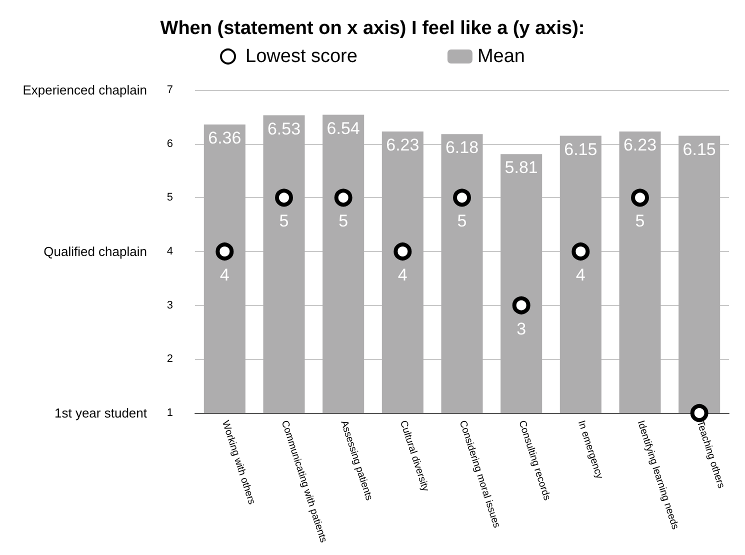  Describe the element at coordinates (169, 144) in the screenshot. I see `y-tick-label: 6` at that location.